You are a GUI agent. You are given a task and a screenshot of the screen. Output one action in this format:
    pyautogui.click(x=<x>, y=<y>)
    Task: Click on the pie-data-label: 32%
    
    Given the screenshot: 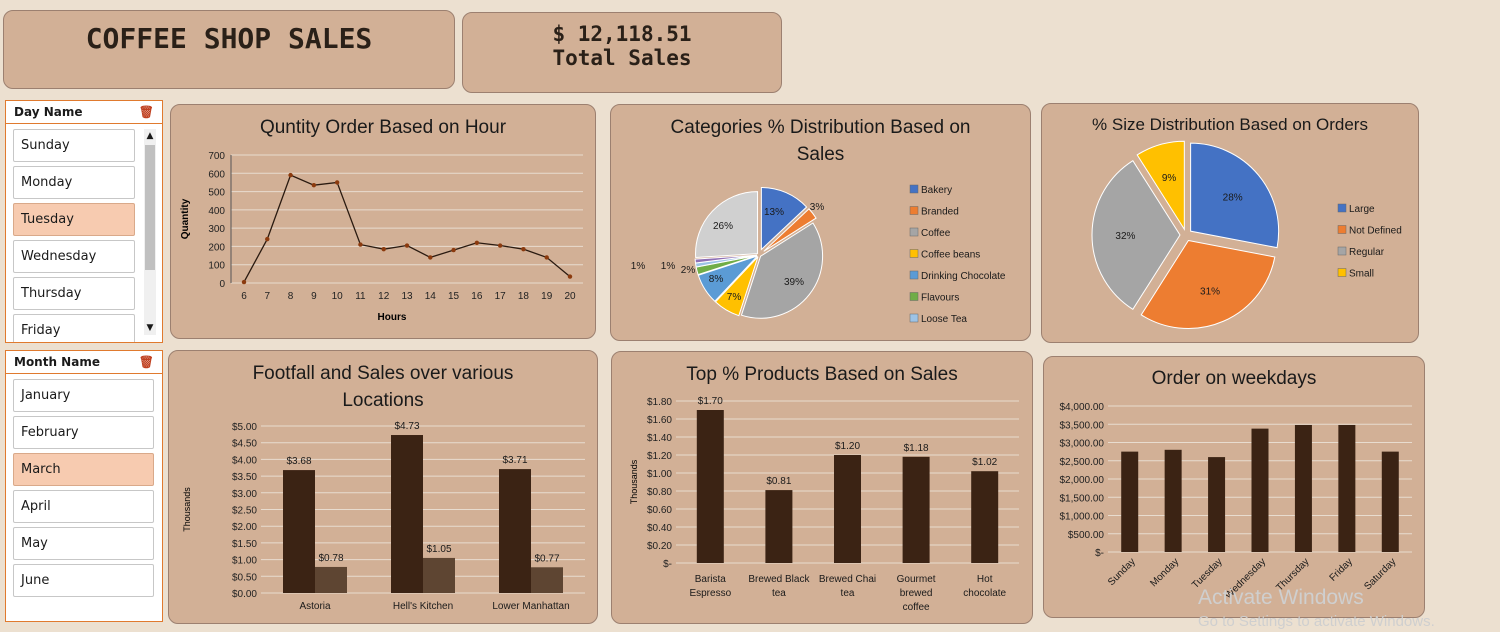 What is the action you would take?
    pyautogui.click(x=1125, y=236)
    